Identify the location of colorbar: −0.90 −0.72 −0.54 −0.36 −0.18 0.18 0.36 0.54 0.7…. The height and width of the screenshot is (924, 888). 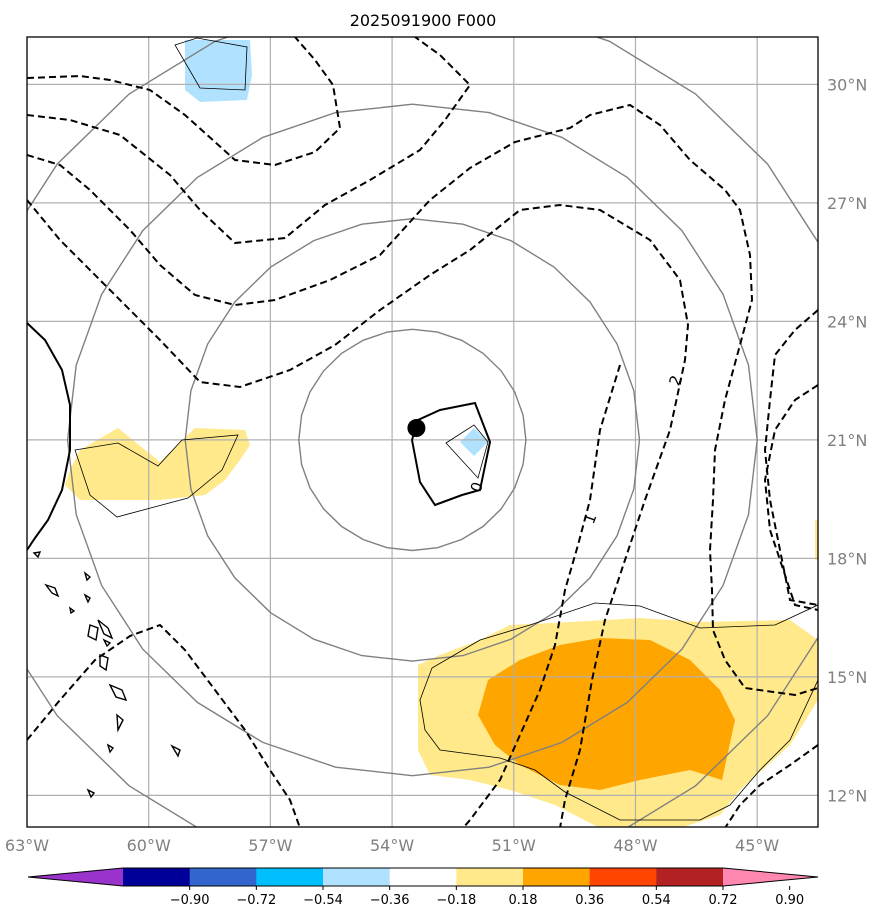
(423, 887).